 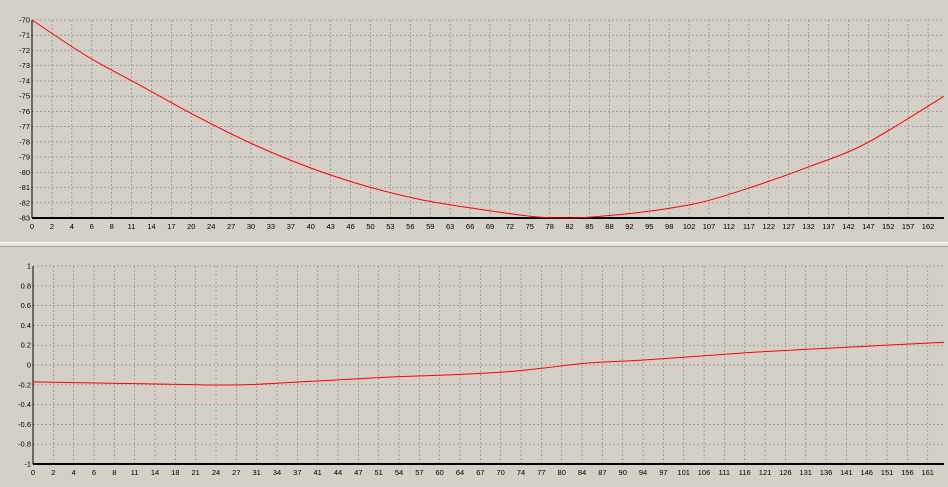 What do you see at coordinates (191, 226) in the screenshot?
I see `x-tick-label: 20` at bounding box center [191, 226].